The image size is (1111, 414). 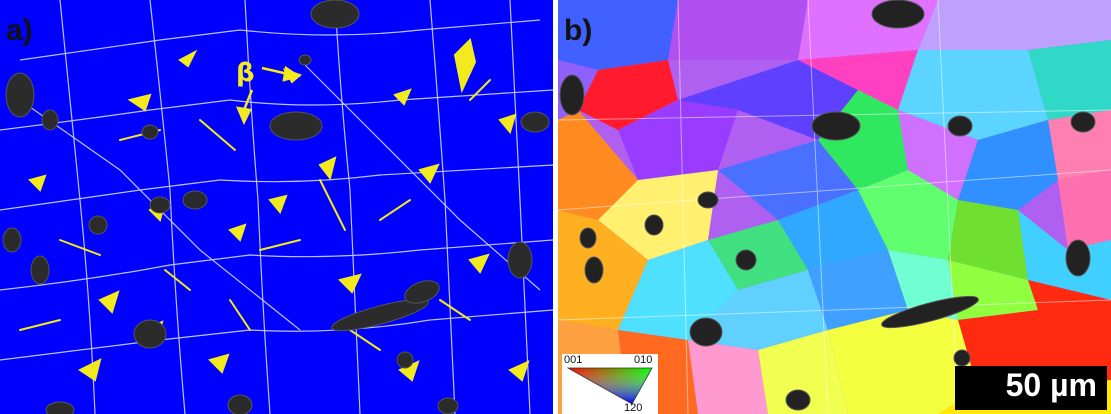 What do you see at coordinates (1051, 385) in the screenshot?
I see `scale-bar-label: 50 µm` at bounding box center [1051, 385].